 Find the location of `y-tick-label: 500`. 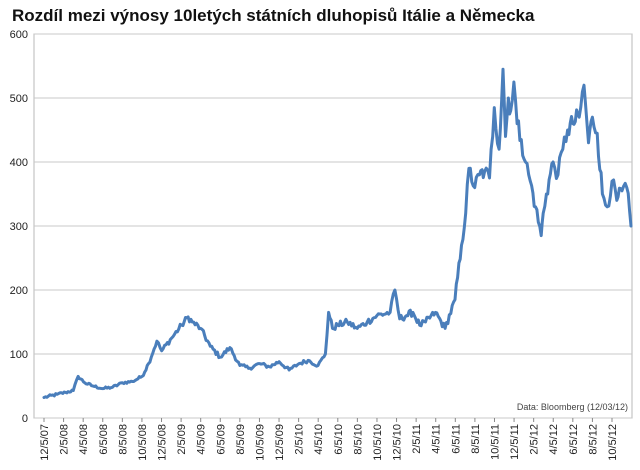

y-tick-label: 500 is located at coordinates (19, 99).